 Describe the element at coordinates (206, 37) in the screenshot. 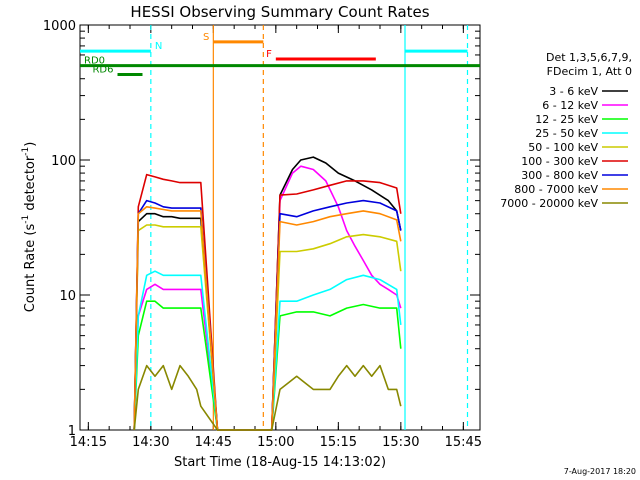

I see `saa-label: S` at that location.